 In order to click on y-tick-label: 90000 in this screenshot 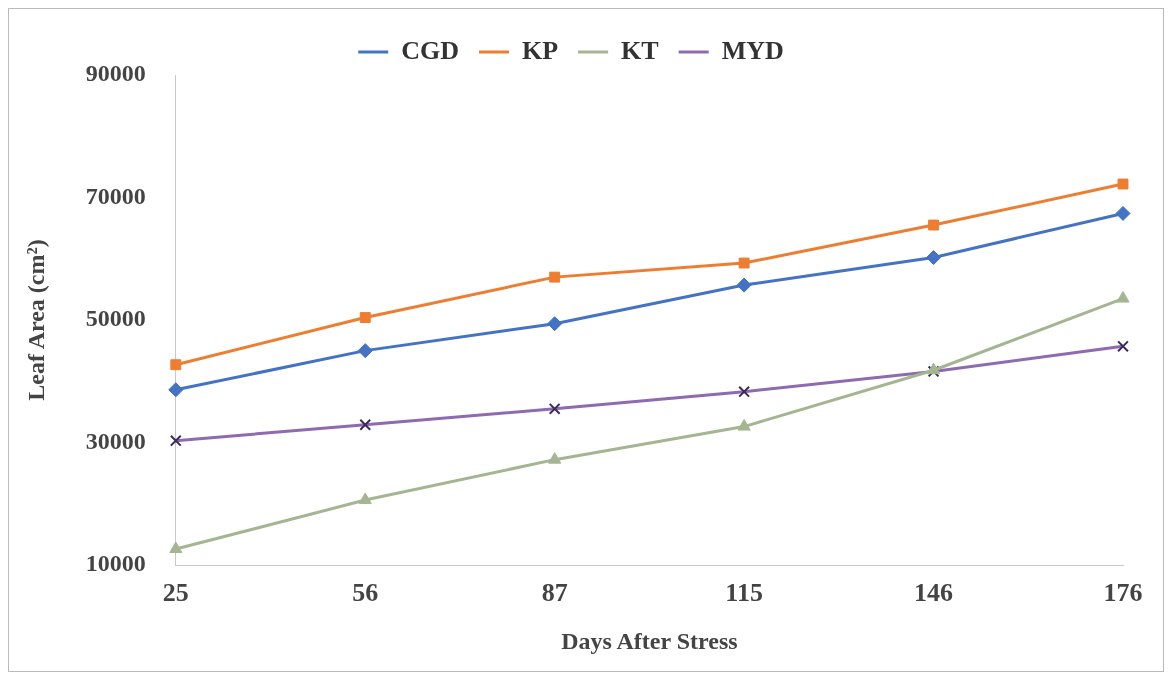, I will do `click(115, 73)`.